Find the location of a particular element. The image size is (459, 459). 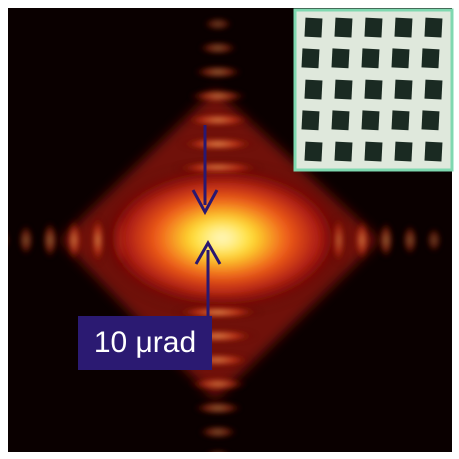

inset is located at coordinates (373, 90).